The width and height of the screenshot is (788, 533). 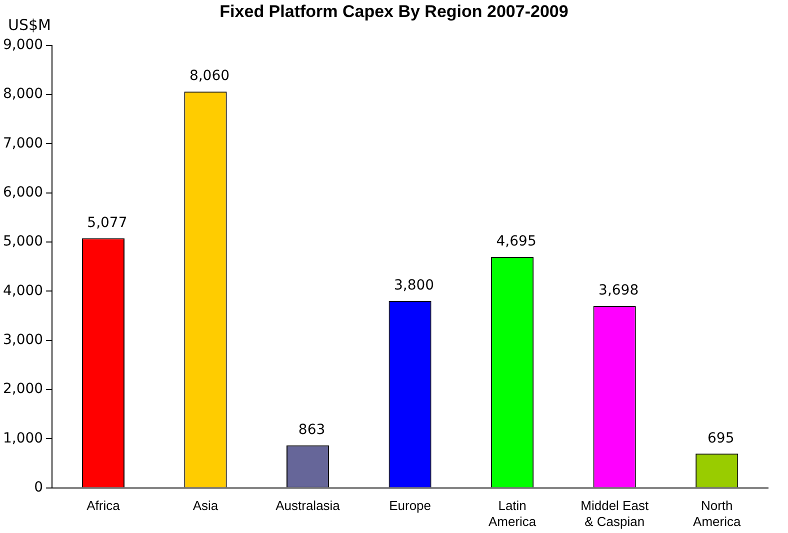 What do you see at coordinates (209, 76) in the screenshot?
I see `data-label: 8,060` at bounding box center [209, 76].